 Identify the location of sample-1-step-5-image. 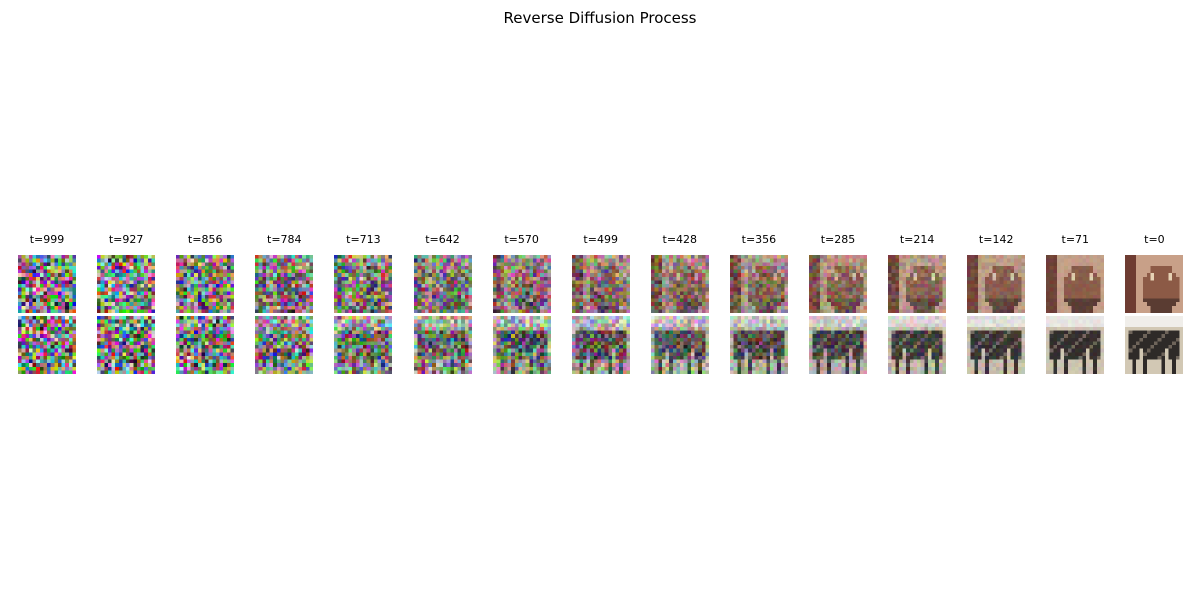
(363, 284).